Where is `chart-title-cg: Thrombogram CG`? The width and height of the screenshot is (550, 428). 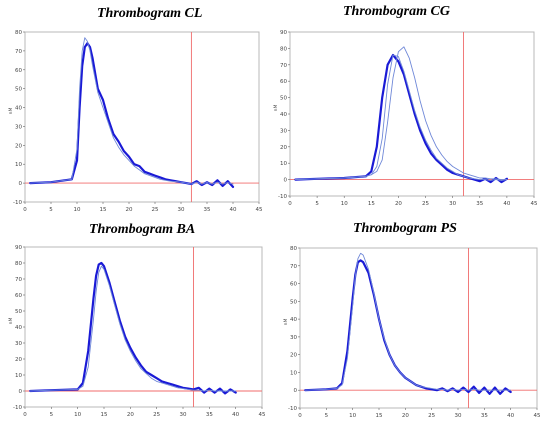
chart-title-cg: Thrombogram CG is located at coordinates (396, 11).